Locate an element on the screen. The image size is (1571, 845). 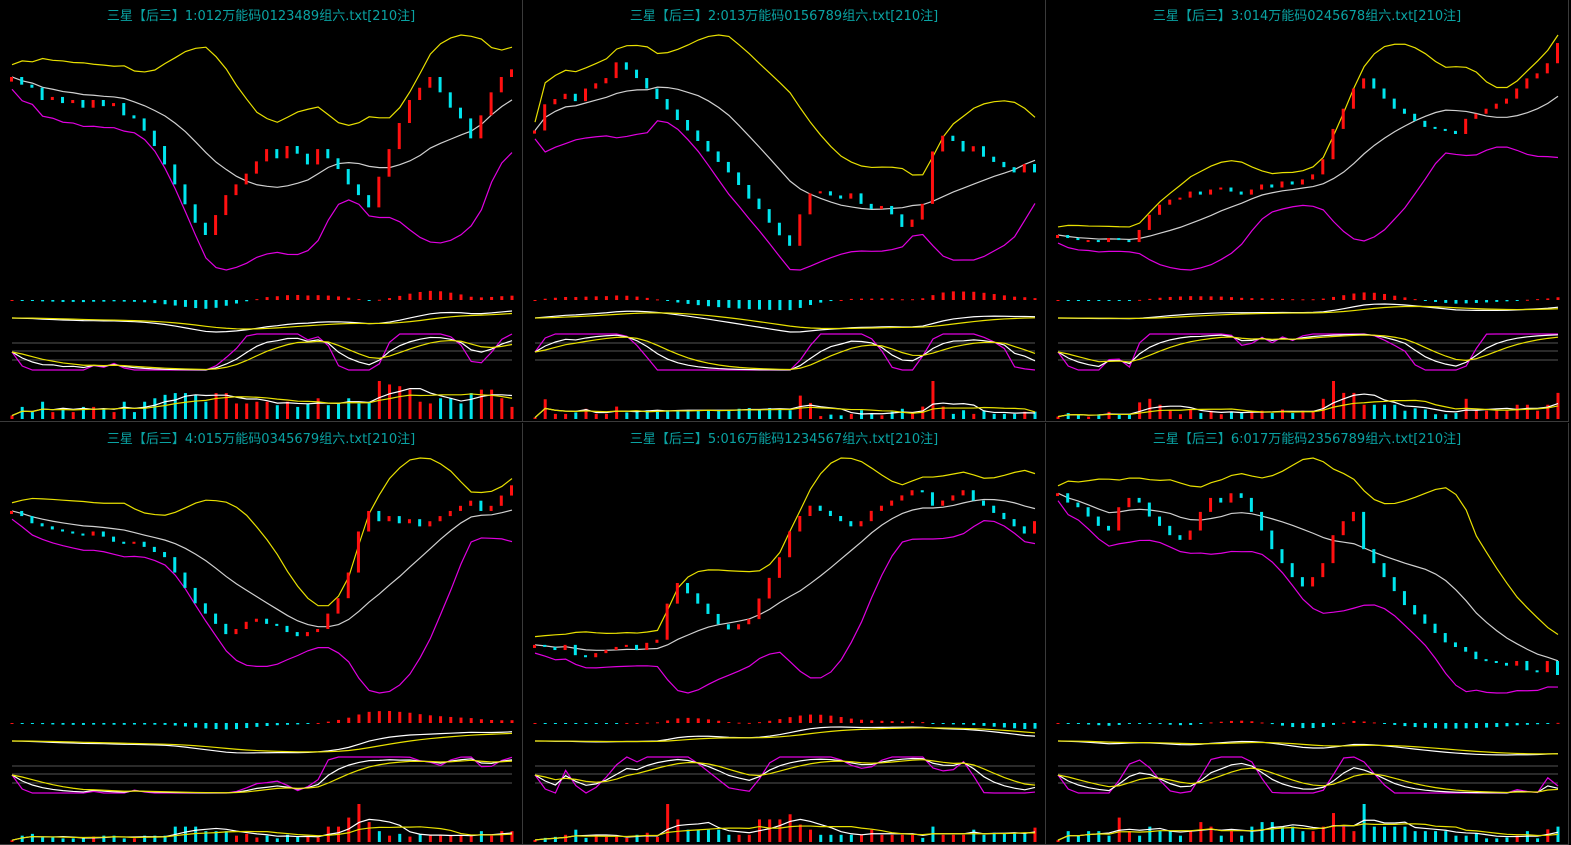
kdj-j-line is located at coordinates (262, 352).